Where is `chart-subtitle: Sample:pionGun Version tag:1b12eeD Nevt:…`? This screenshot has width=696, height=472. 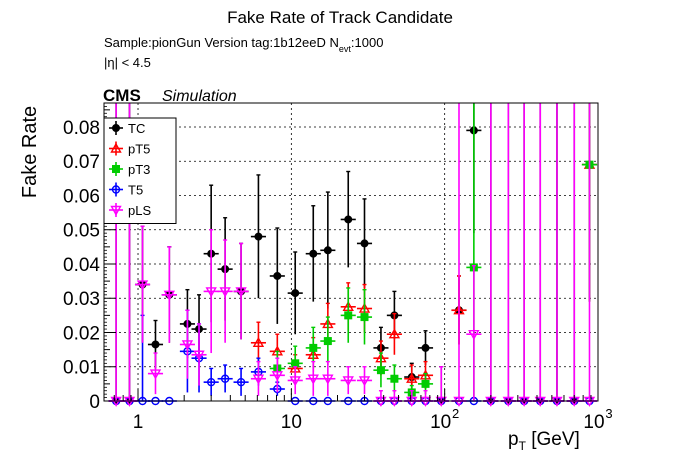
chart-subtitle: Sample:pionGun Version tag:1b12eeD Nevt:… is located at coordinates (243, 44).